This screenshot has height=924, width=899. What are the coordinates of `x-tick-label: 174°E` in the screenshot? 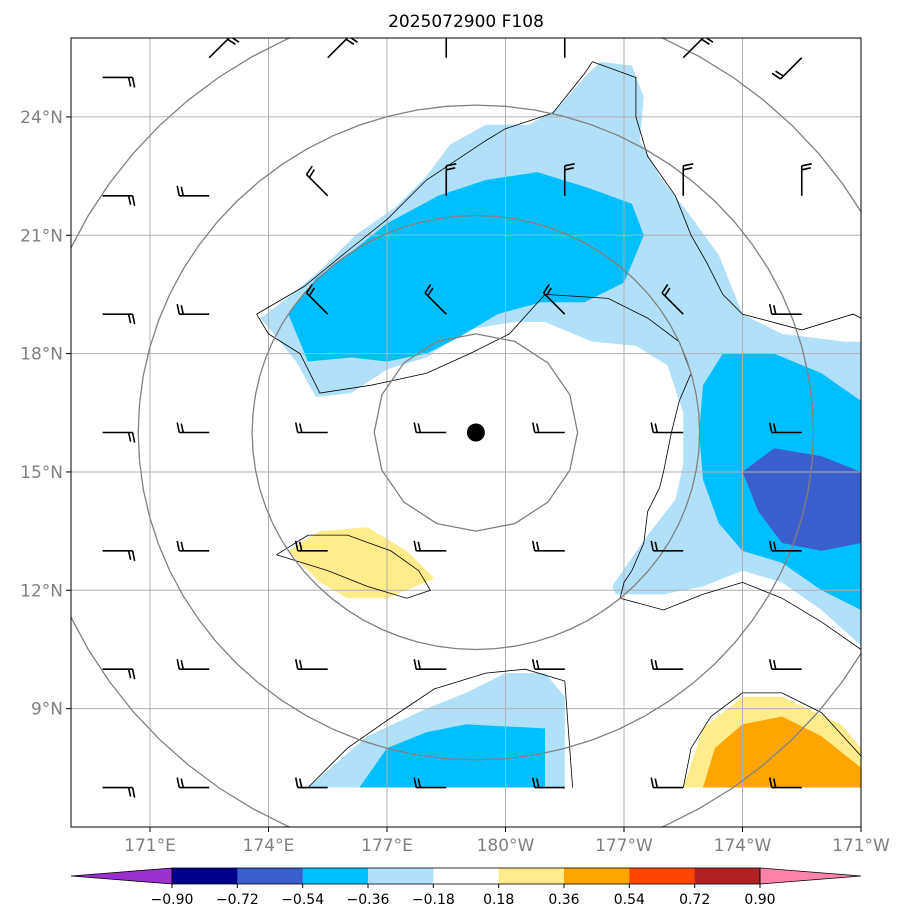 It's located at (269, 846).